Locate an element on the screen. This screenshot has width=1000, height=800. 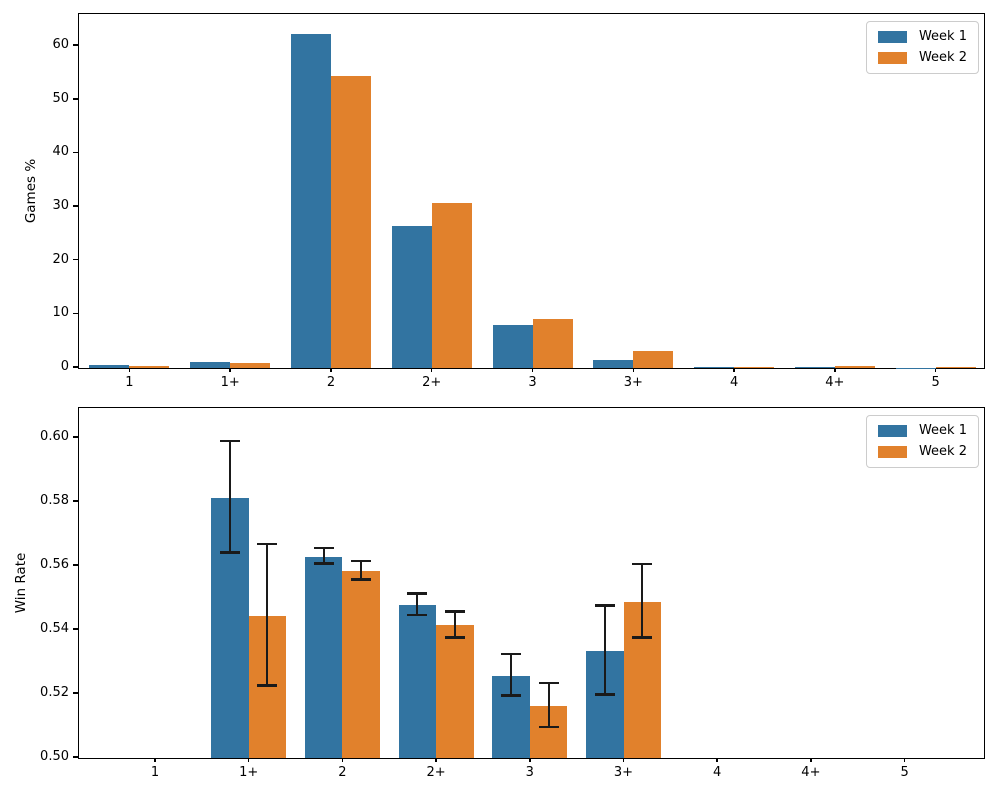
x-tick-label: 3+ is located at coordinates (623, 772).